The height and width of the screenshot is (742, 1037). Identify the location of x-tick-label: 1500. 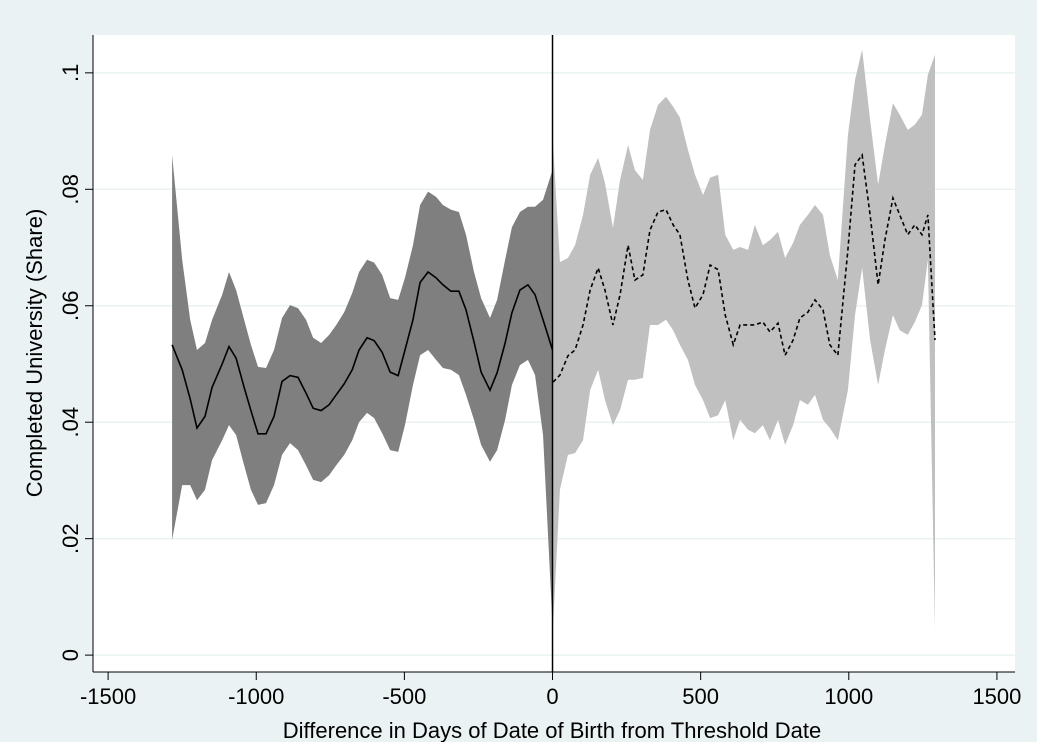
(996, 696).